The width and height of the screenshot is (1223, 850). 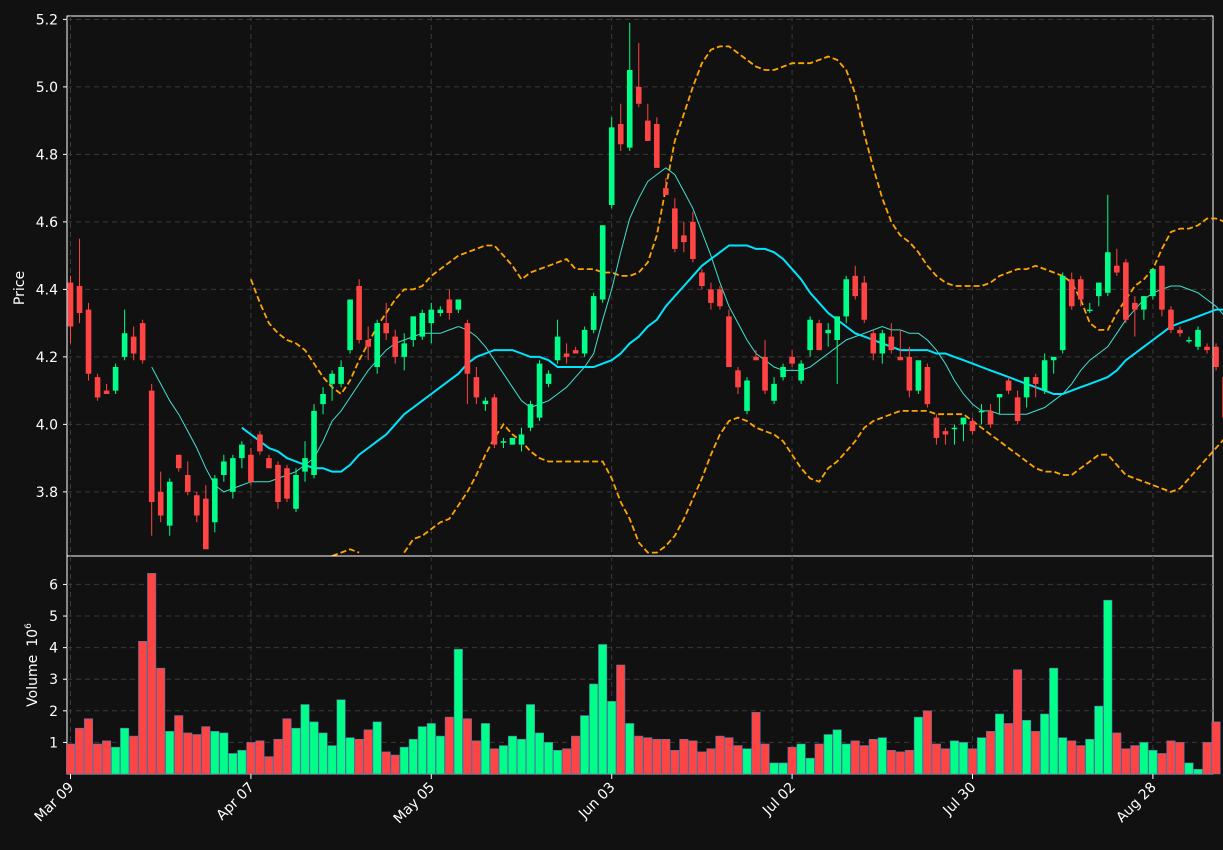 What do you see at coordinates (58, 664) in the screenshot?
I see `volume-y-ticks: 1 2 3 4 5 6` at bounding box center [58, 664].